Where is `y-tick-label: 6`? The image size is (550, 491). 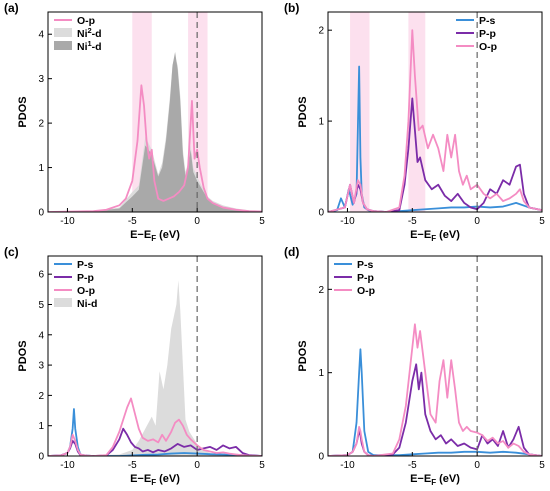 y-tick-label: 6 is located at coordinates (41, 275).